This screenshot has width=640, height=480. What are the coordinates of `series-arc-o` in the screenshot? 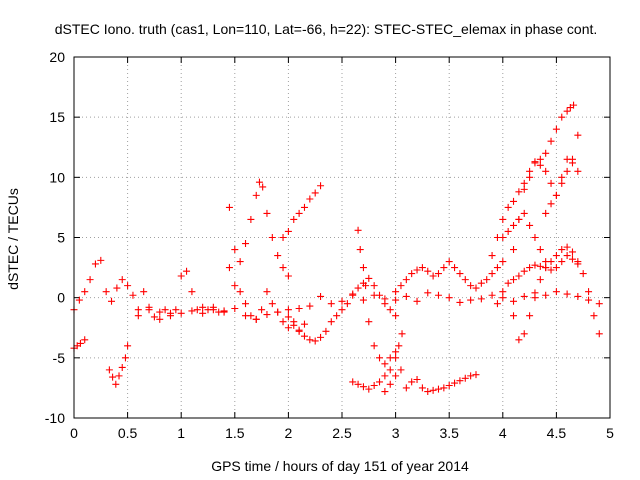 It's located at (546, 204).